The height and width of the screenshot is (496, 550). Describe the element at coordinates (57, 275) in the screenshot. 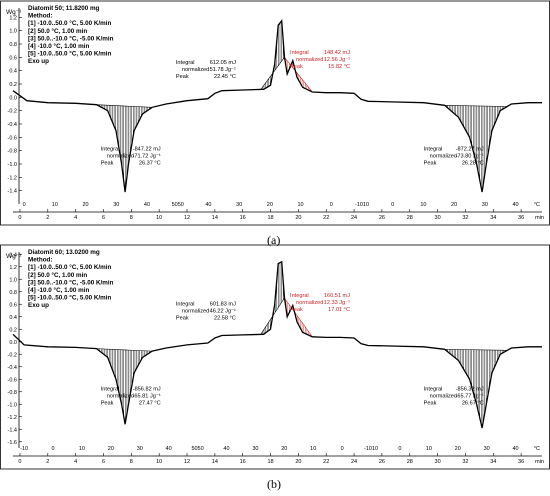

I see `legend-line: [2] 50.0 °C, 1.00 min` at that location.